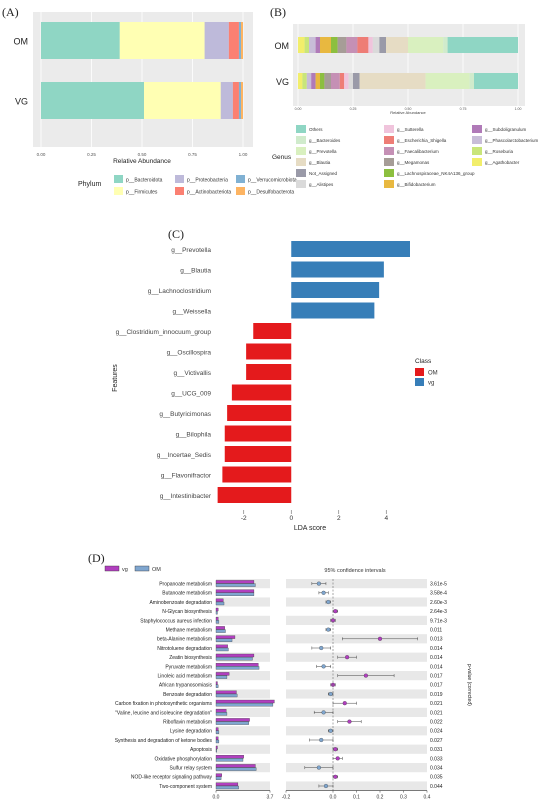 The image size is (550, 807). I want to click on legend-label-b: g__Phascolarctobacterium, so click(512, 140).